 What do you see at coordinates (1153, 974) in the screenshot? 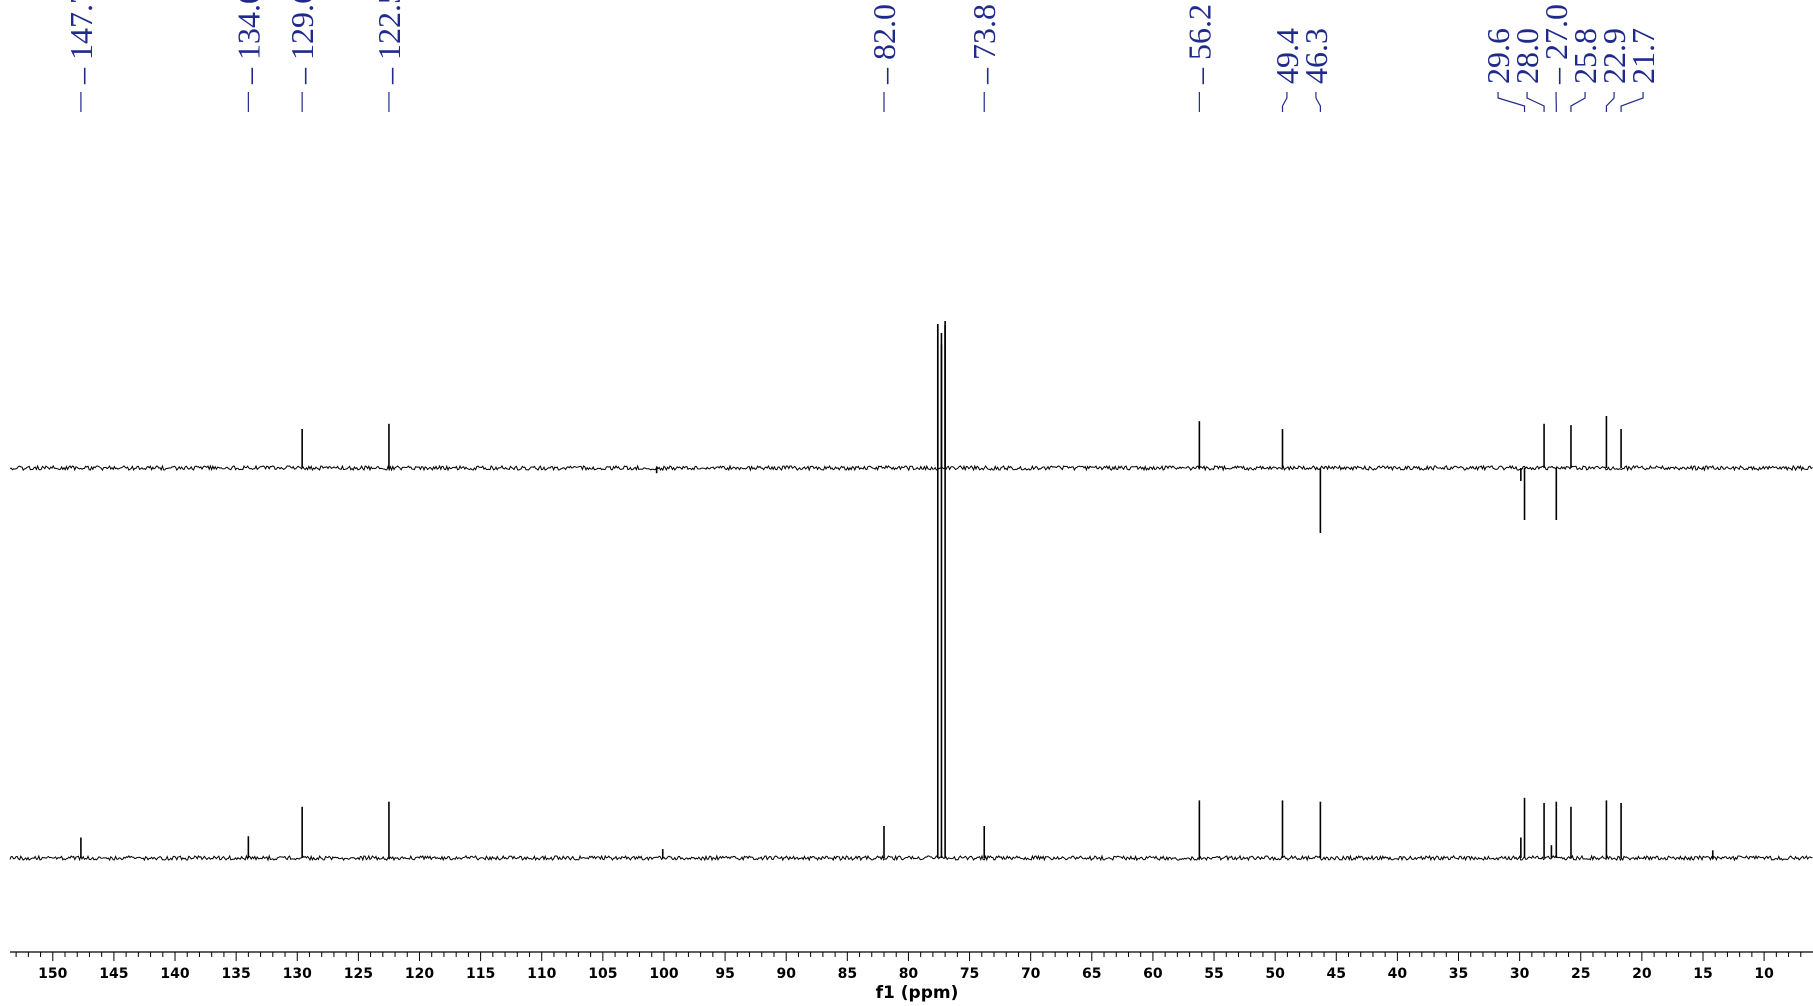
I see `x-tick-label: 60` at bounding box center [1153, 974].